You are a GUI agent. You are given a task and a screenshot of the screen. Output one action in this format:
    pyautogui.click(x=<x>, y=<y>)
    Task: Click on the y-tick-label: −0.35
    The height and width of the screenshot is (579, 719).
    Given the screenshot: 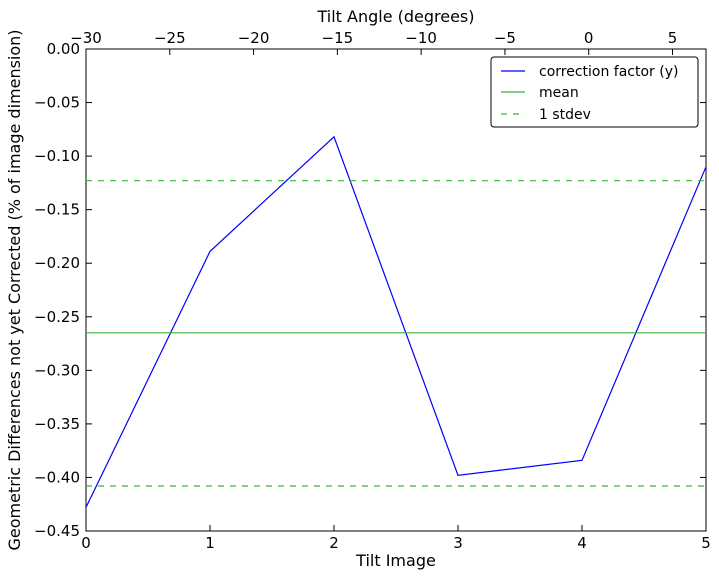 What is the action you would take?
    pyautogui.click(x=57, y=424)
    